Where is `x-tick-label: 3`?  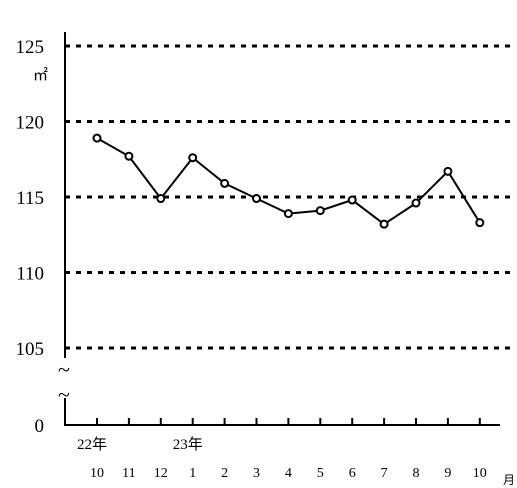
x-tick-label: 3 is located at coordinates (256, 473).